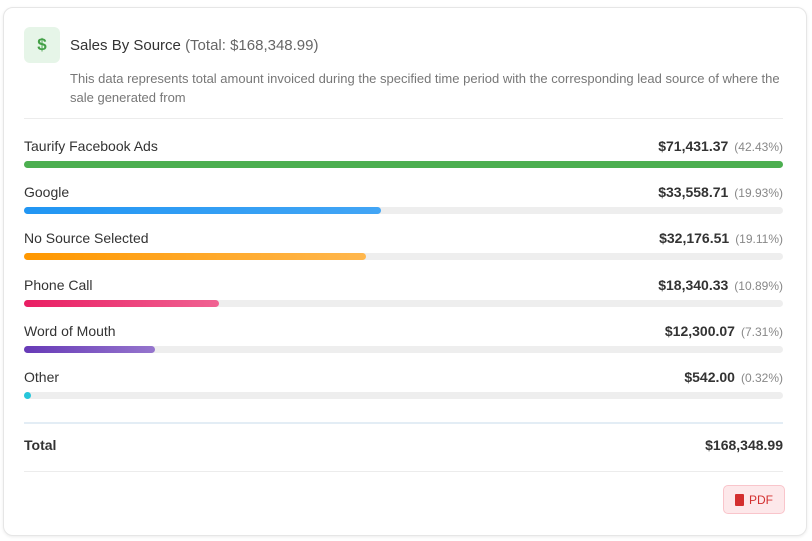 This screenshot has height=541, width=812. What do you see at coordinates (403, 343) in the screenshot?
I see `source-row: Word of Mouth $12,300.07 (7.31%)` at bounding box center [403, 343].